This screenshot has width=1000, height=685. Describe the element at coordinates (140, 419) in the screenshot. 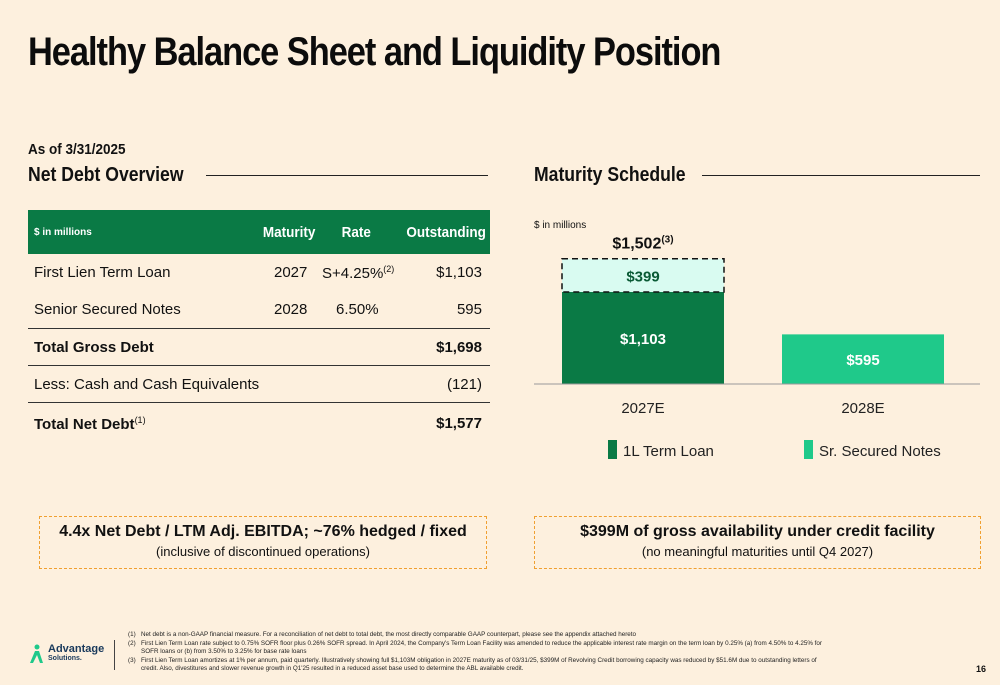

I see `footnote-ref: (1)` at that location.